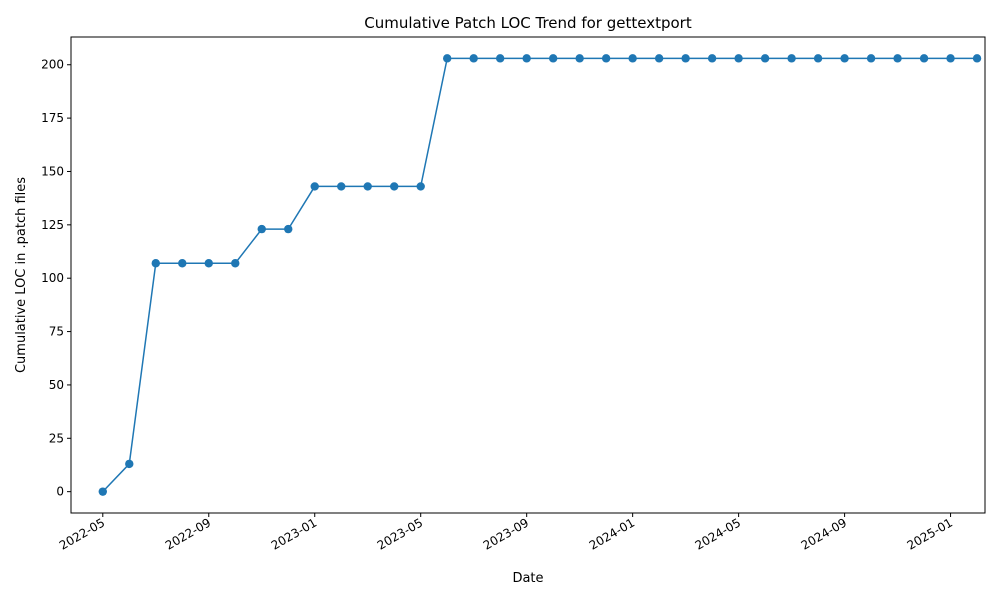  I want to click on x-tick-label: 2023-01, so click(294, 533).